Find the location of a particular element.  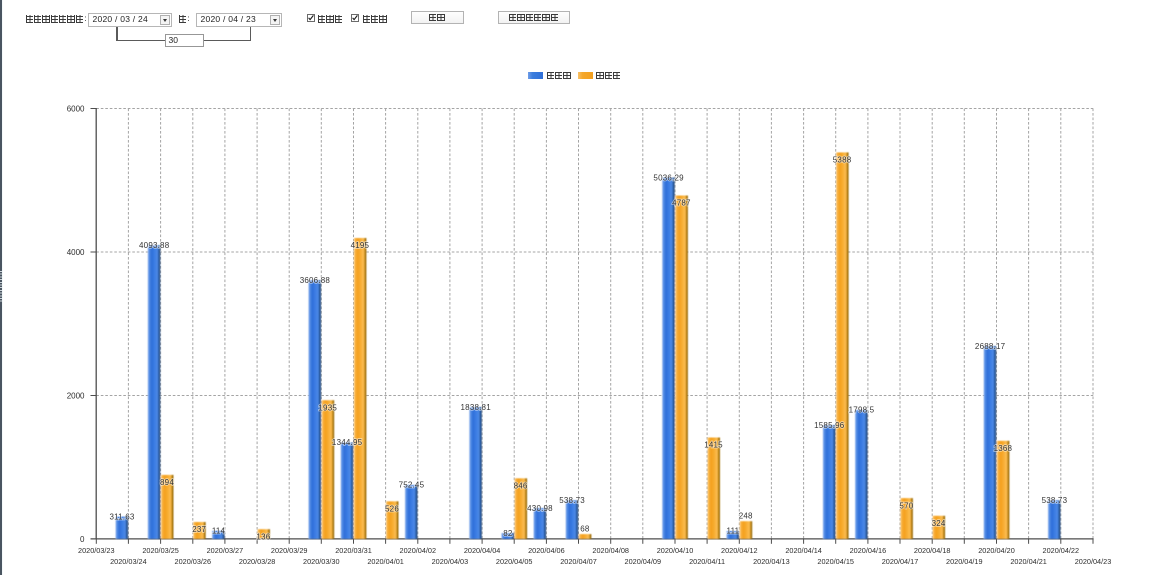

svg-text: 526 is located at coordinates (392, 509).